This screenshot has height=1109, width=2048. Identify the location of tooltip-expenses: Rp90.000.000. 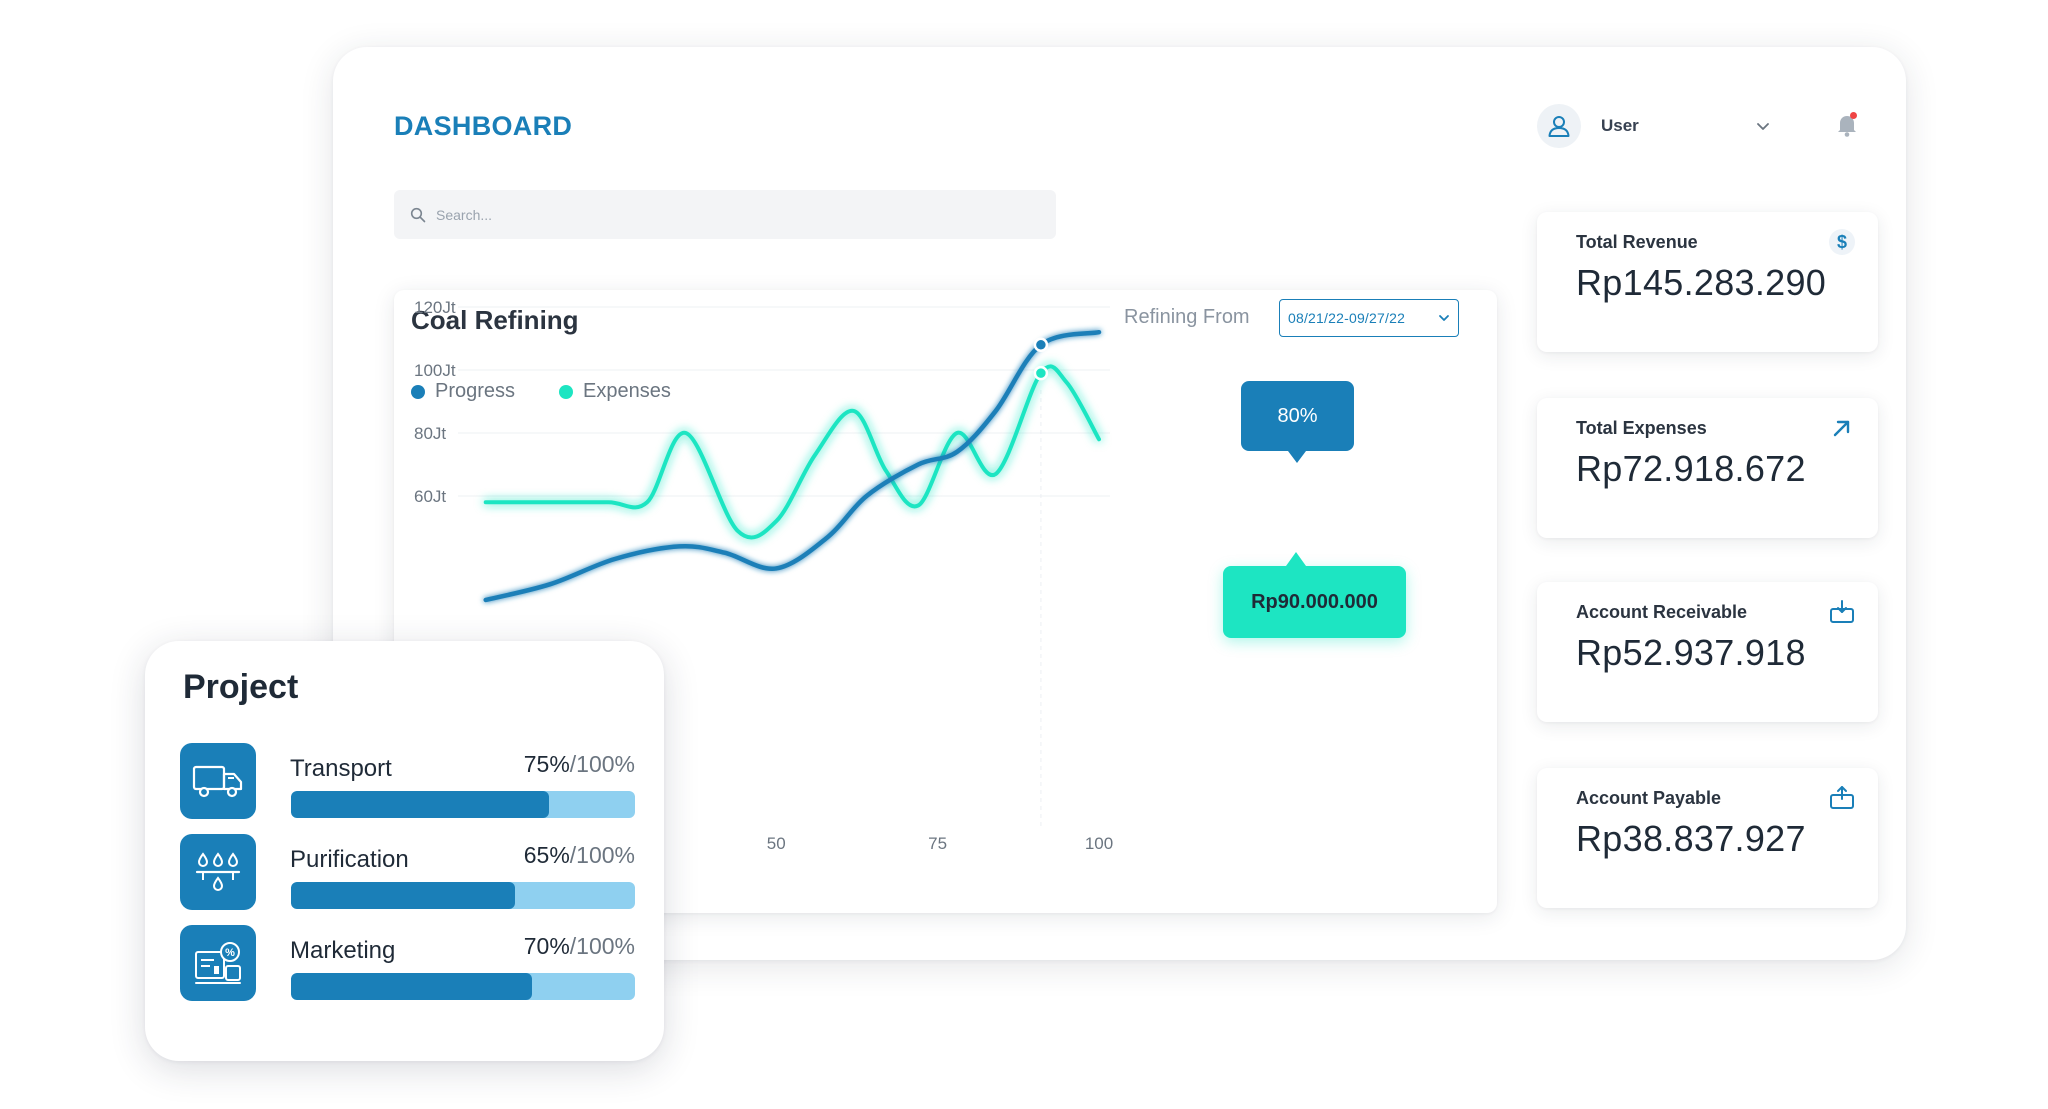
(1314, 595).